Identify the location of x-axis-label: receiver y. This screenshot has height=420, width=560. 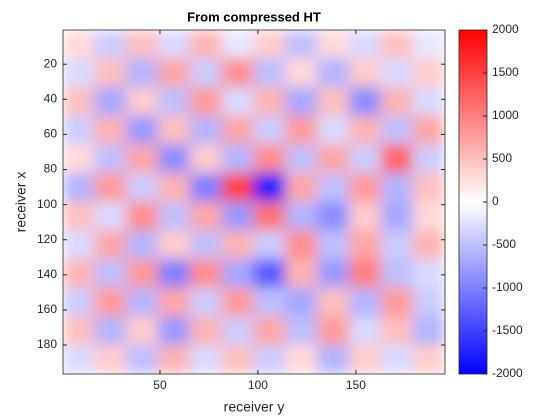
(254, 407).